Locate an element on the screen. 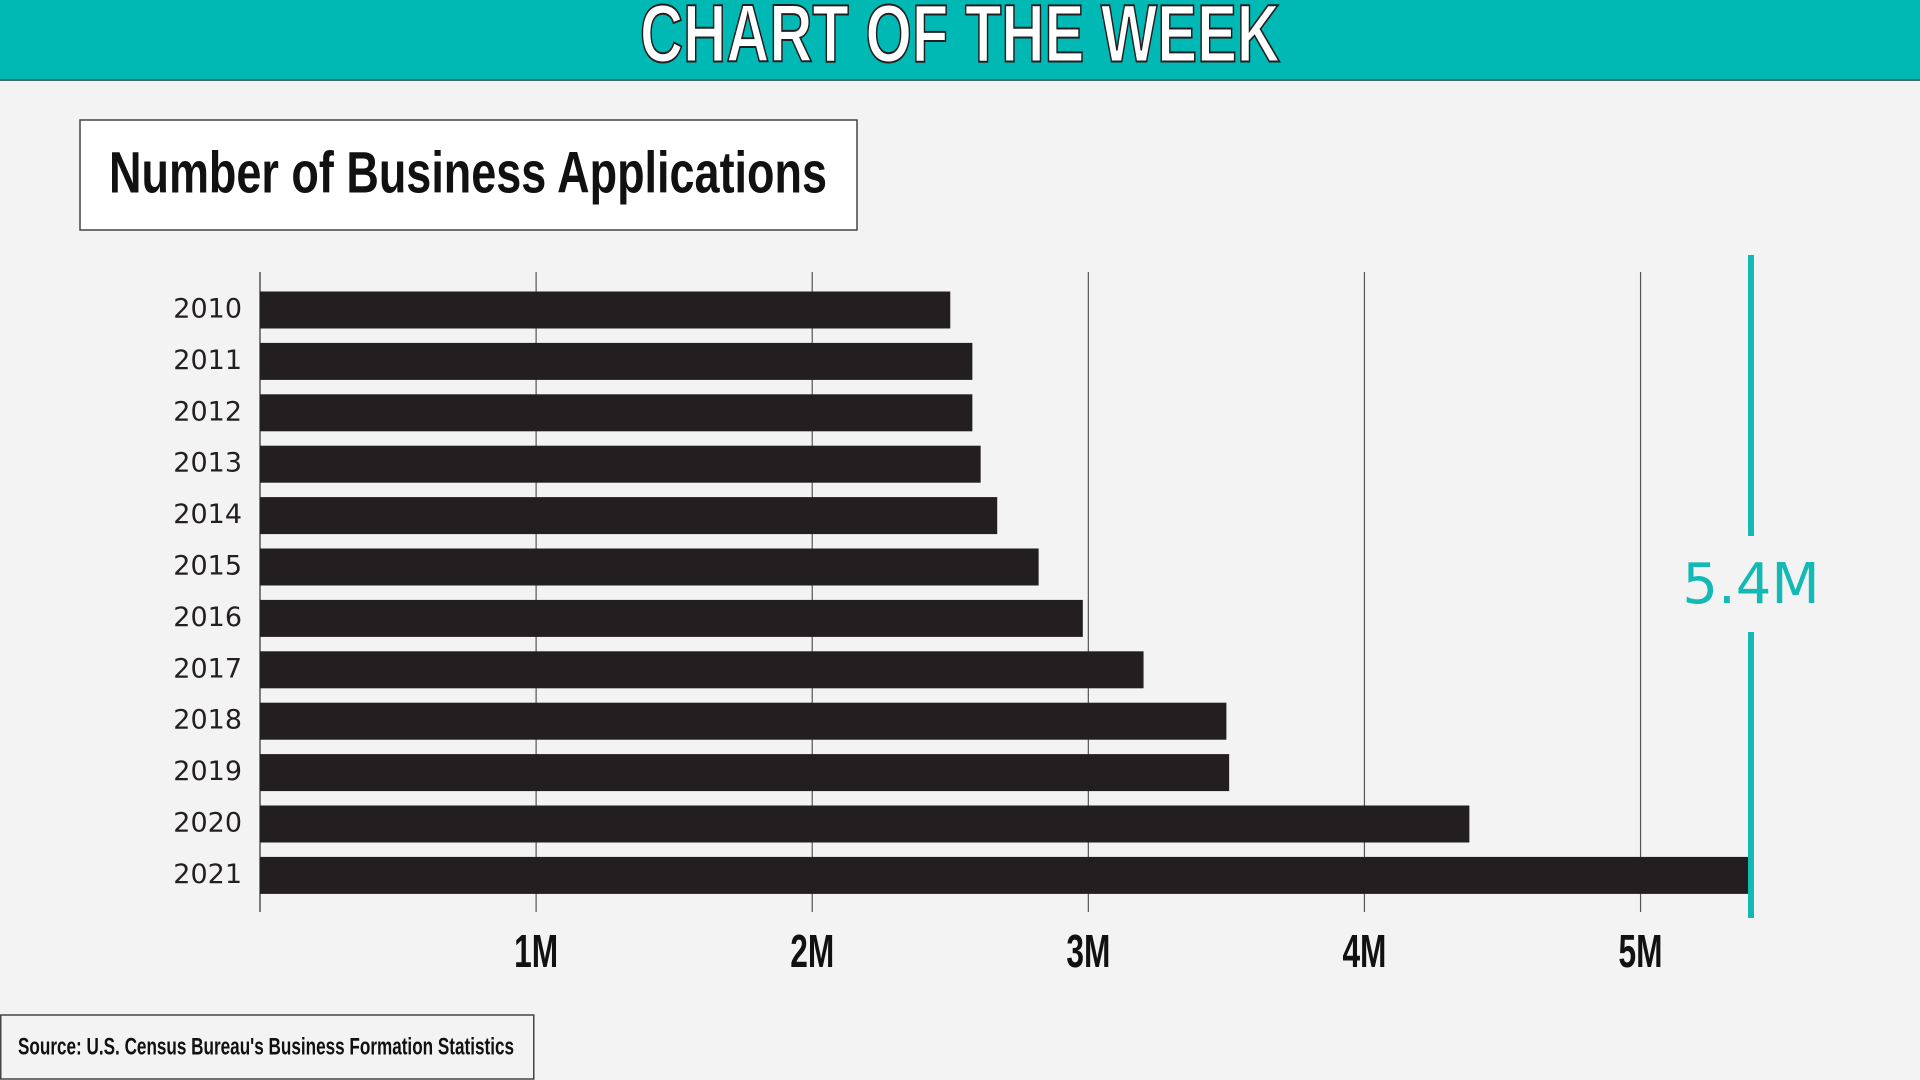 This screenshot has width=1920, height=1080. y-tick-label: 2012 is located at coordinates (207, 411).